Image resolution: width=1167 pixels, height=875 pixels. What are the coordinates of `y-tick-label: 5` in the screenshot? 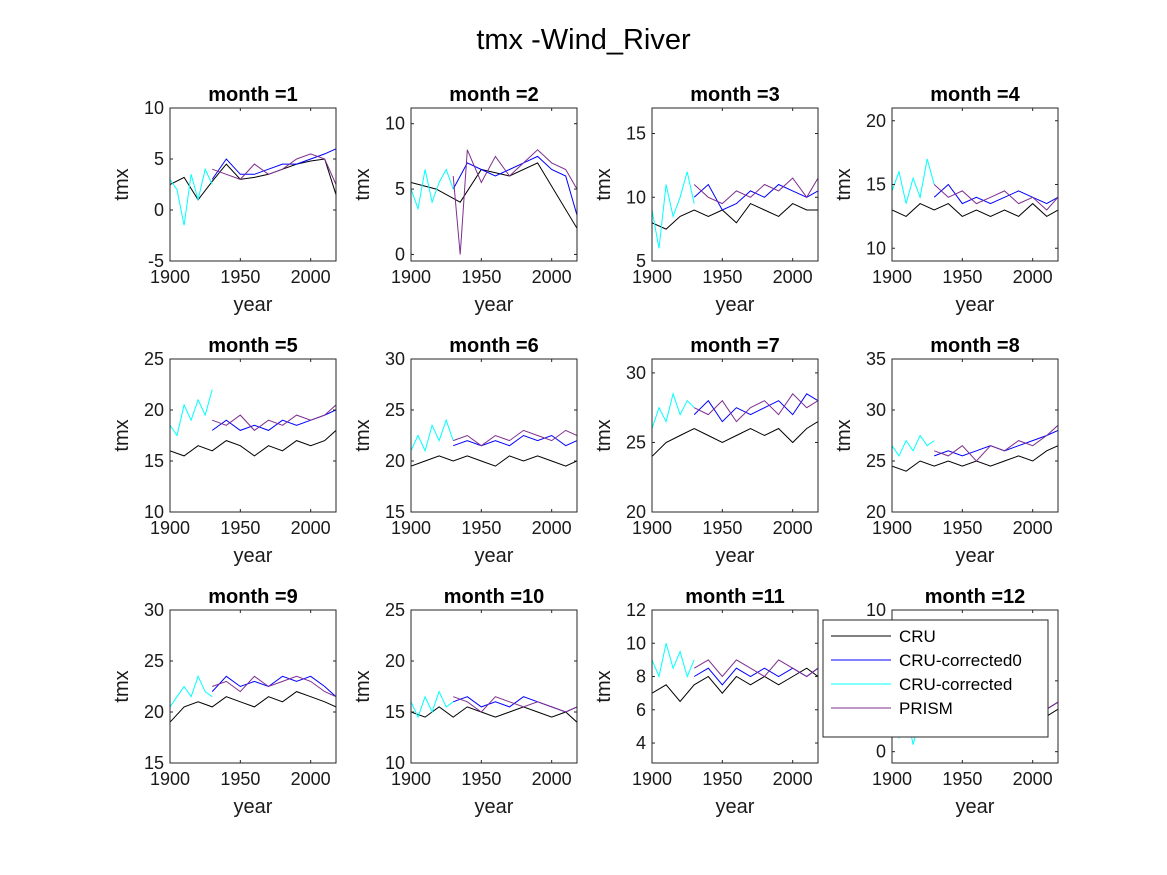 It's located at (400, 189).